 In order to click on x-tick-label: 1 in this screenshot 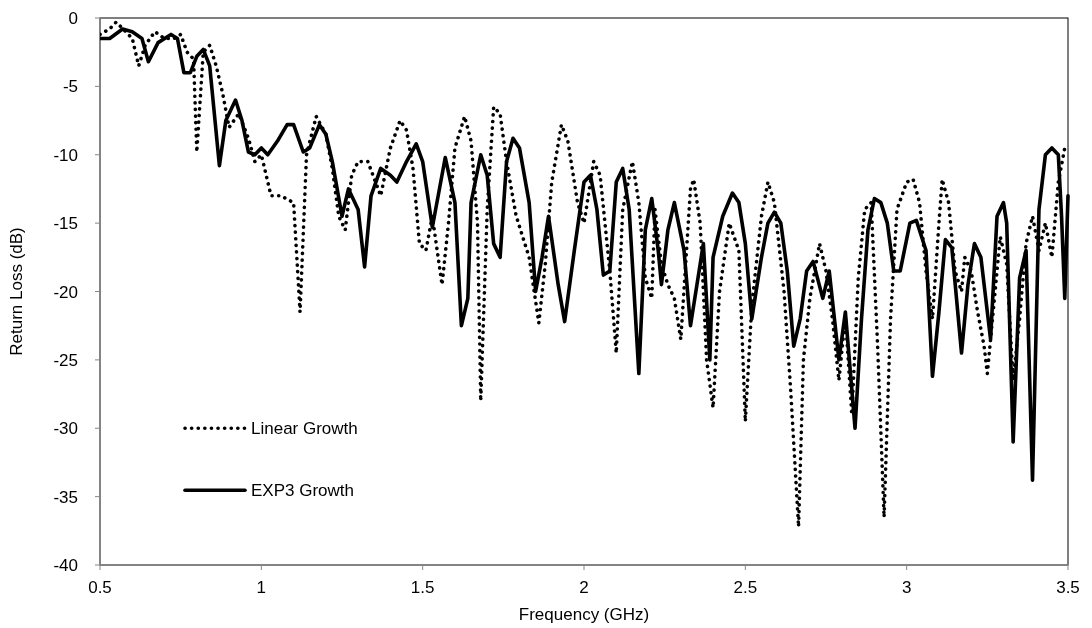, I will do `click(261, 587)`.